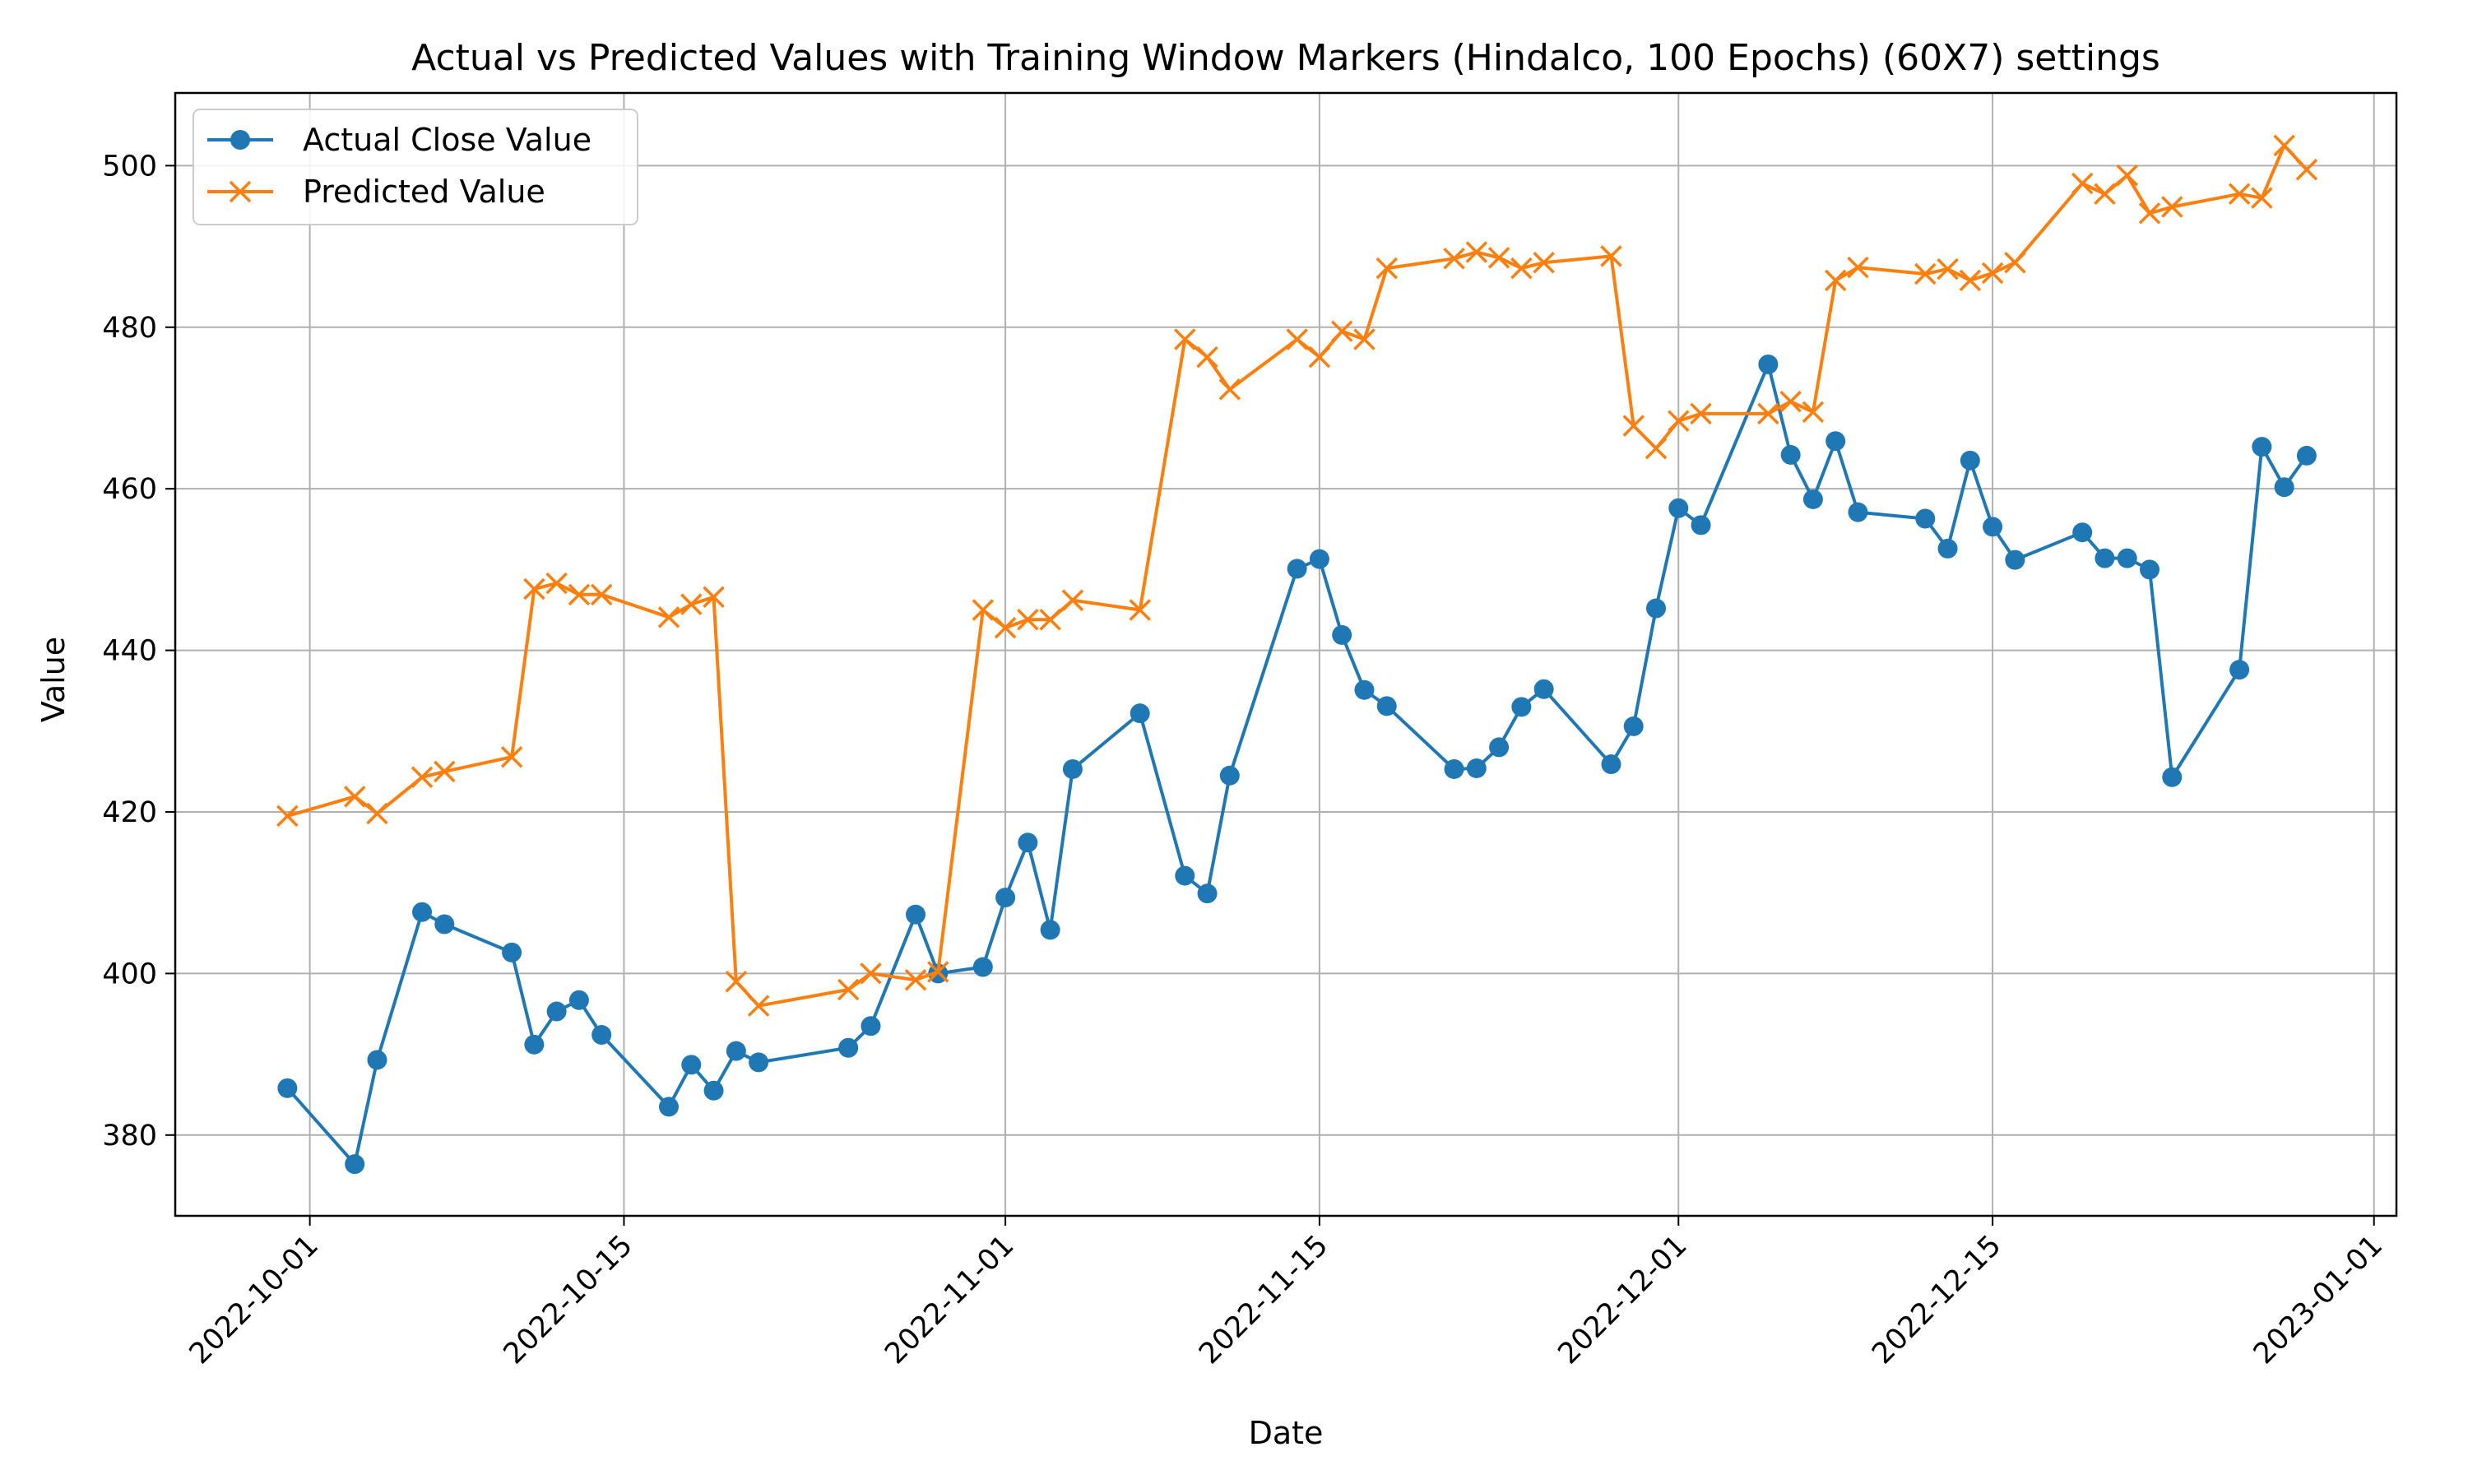 The height and width of the screenshot is (1484, 2468). Describe the element at coordinates (138, 651) in the screenshot. I see `y-axis: 380 400 420 440 460 480 500` at that location.